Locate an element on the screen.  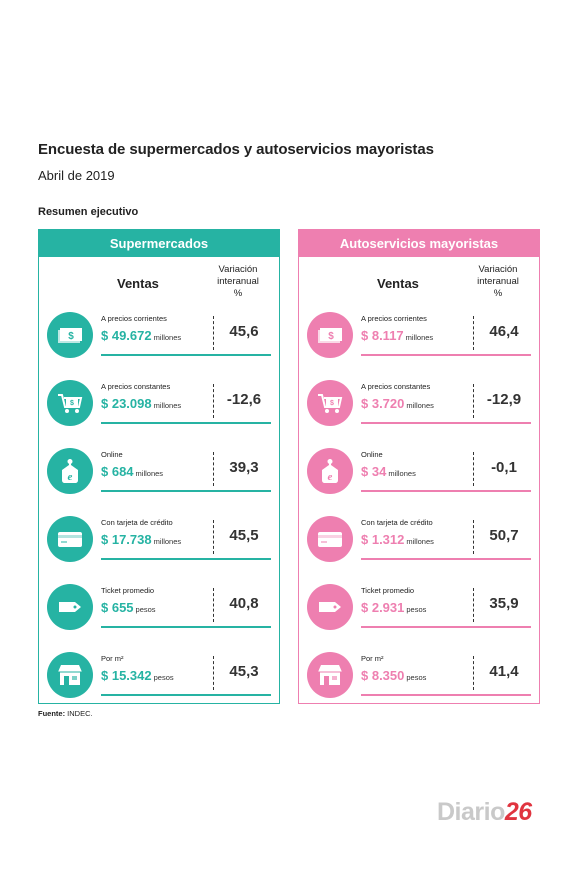
indicator-value: $ 8.350 pesos is located at coordinates (393, 676).